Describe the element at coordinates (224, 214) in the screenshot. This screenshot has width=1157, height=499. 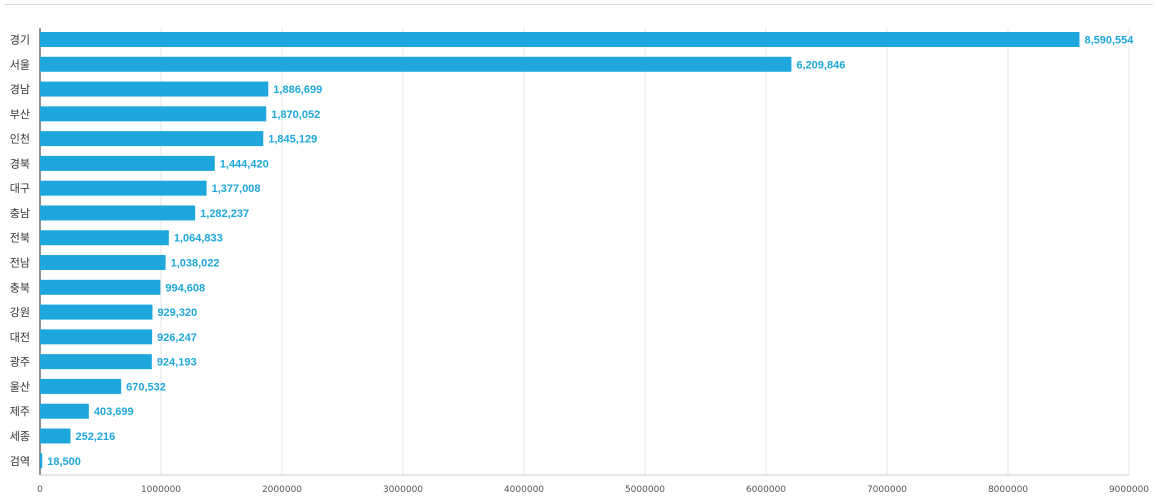
I see `value-label: 1,282,237` at that location.